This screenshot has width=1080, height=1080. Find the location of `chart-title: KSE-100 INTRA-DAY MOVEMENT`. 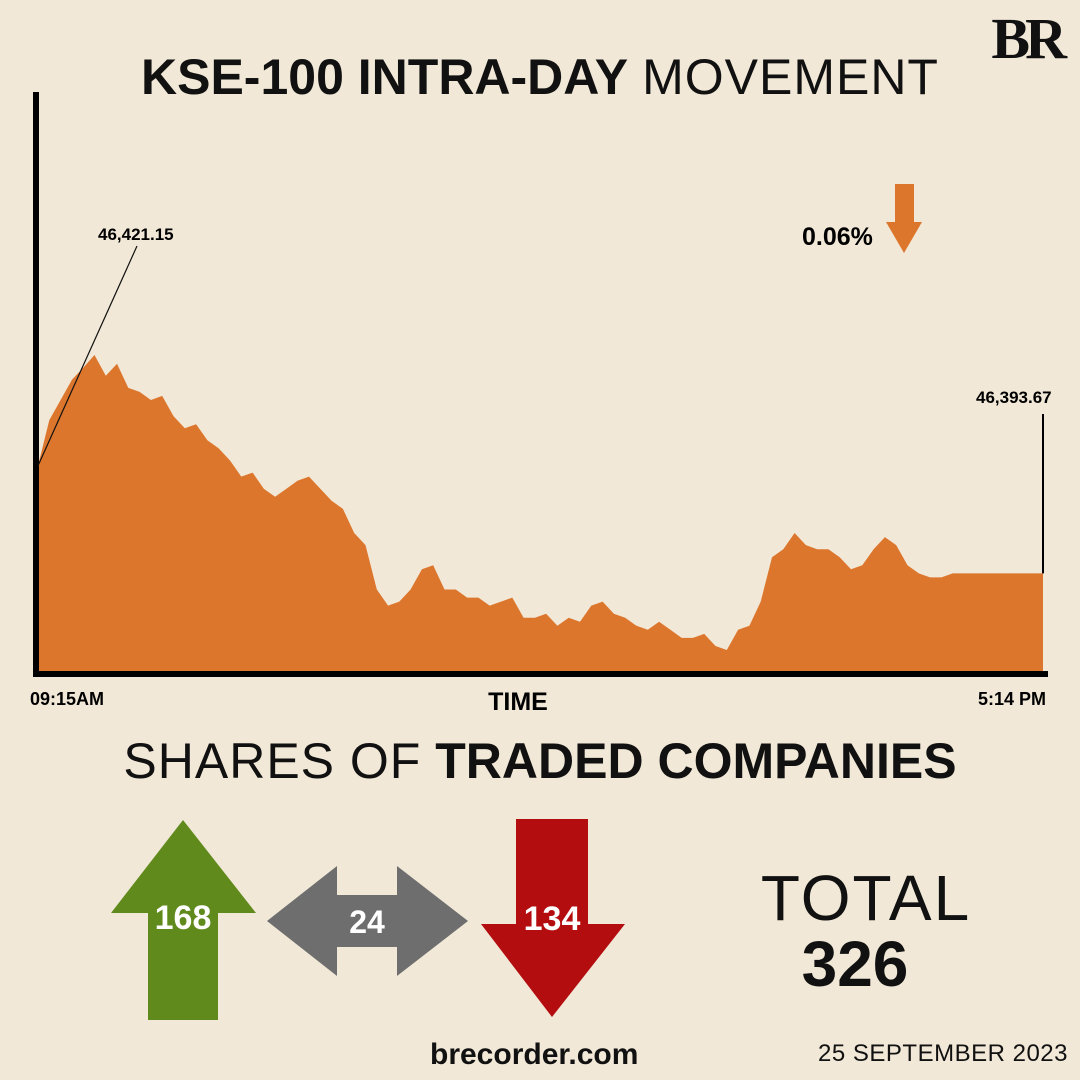

chart-title: KSE-100 INTRA-DAY MOVEMENT is located at coordinates (540, 77).